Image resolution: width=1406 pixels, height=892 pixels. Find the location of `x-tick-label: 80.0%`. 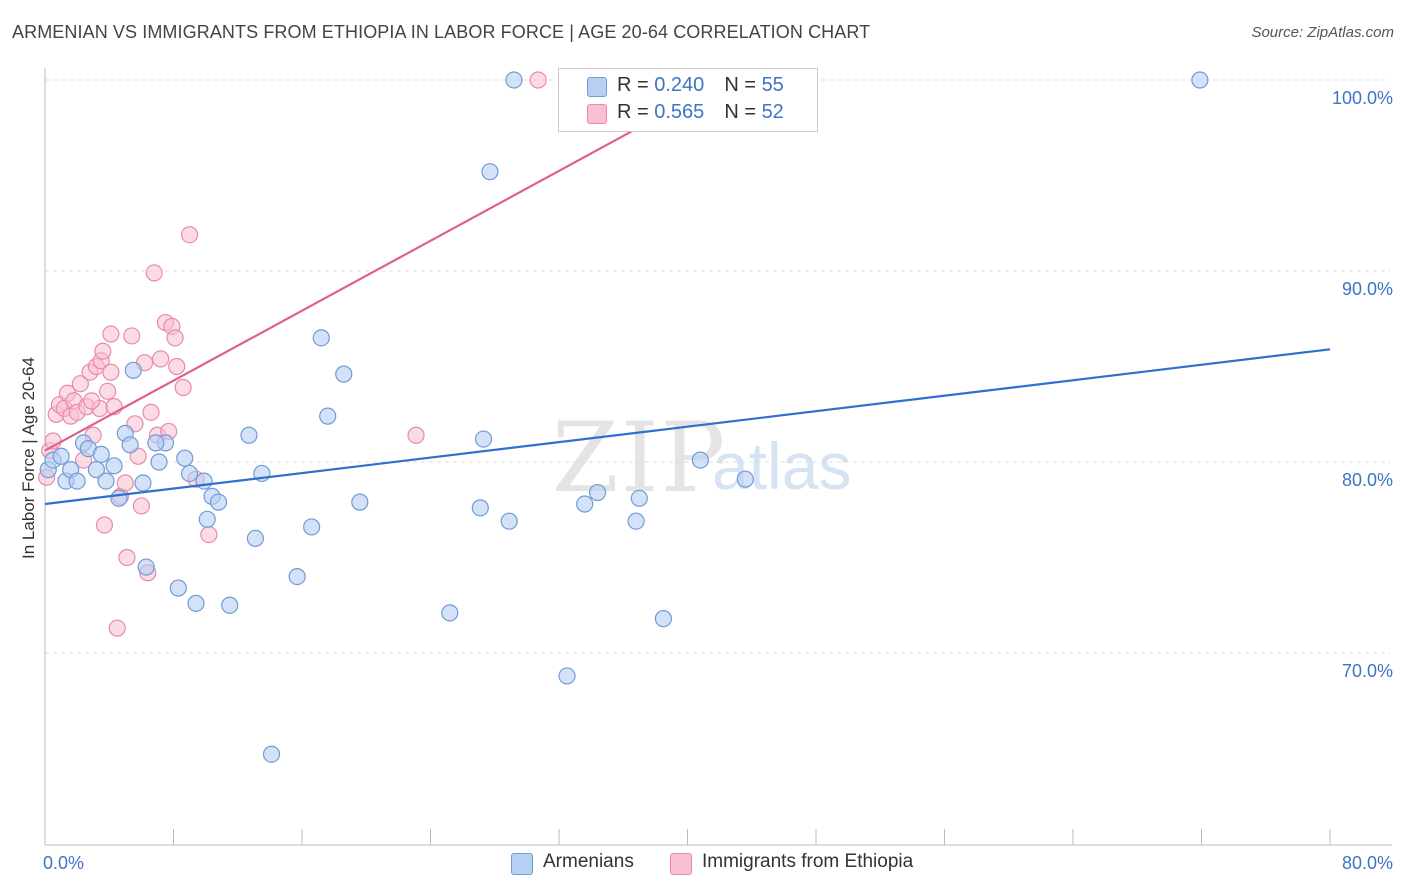

x-tick-label: 80.0% is located at coordinates (1367, 863).